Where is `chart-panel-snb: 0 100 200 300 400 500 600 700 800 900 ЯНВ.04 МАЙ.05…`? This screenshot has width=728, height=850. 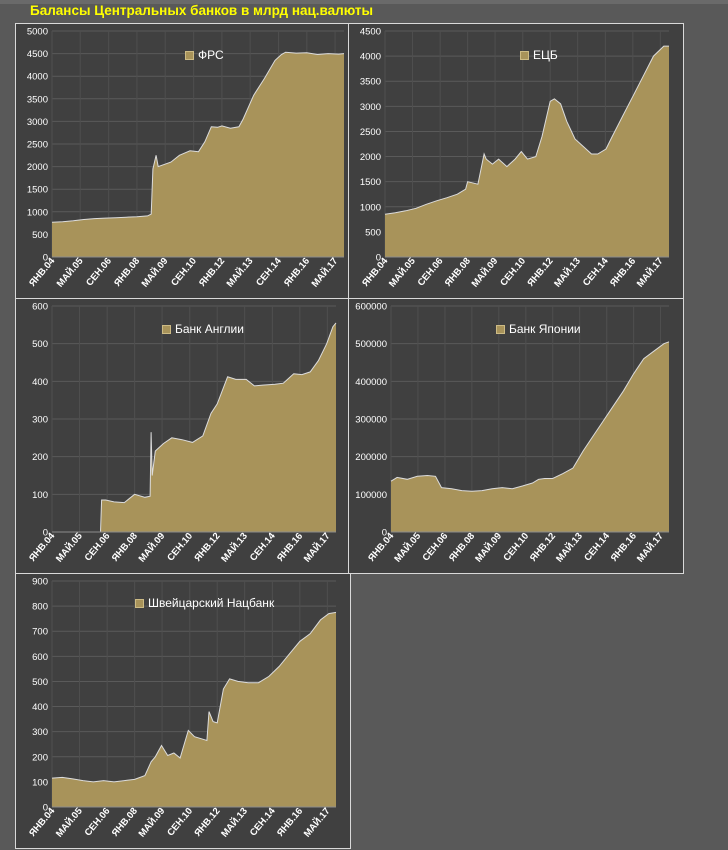
chart-panel-snb: 0 100 200 300 400 500 600 700 800 900 ЯНВ.04 МАЙ.05… is located at coordinates (183, 711).